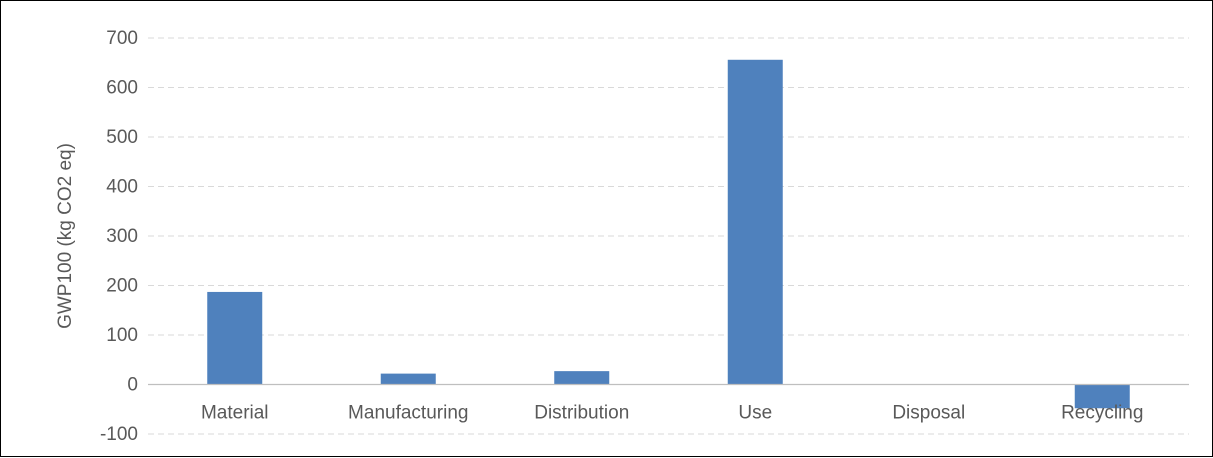 Image resolution: width=1213 pixels, height=458 pixels. Describe the element at coordinates (122, 335) in the screenshot. I see `y-tick-label: 100` at that location.